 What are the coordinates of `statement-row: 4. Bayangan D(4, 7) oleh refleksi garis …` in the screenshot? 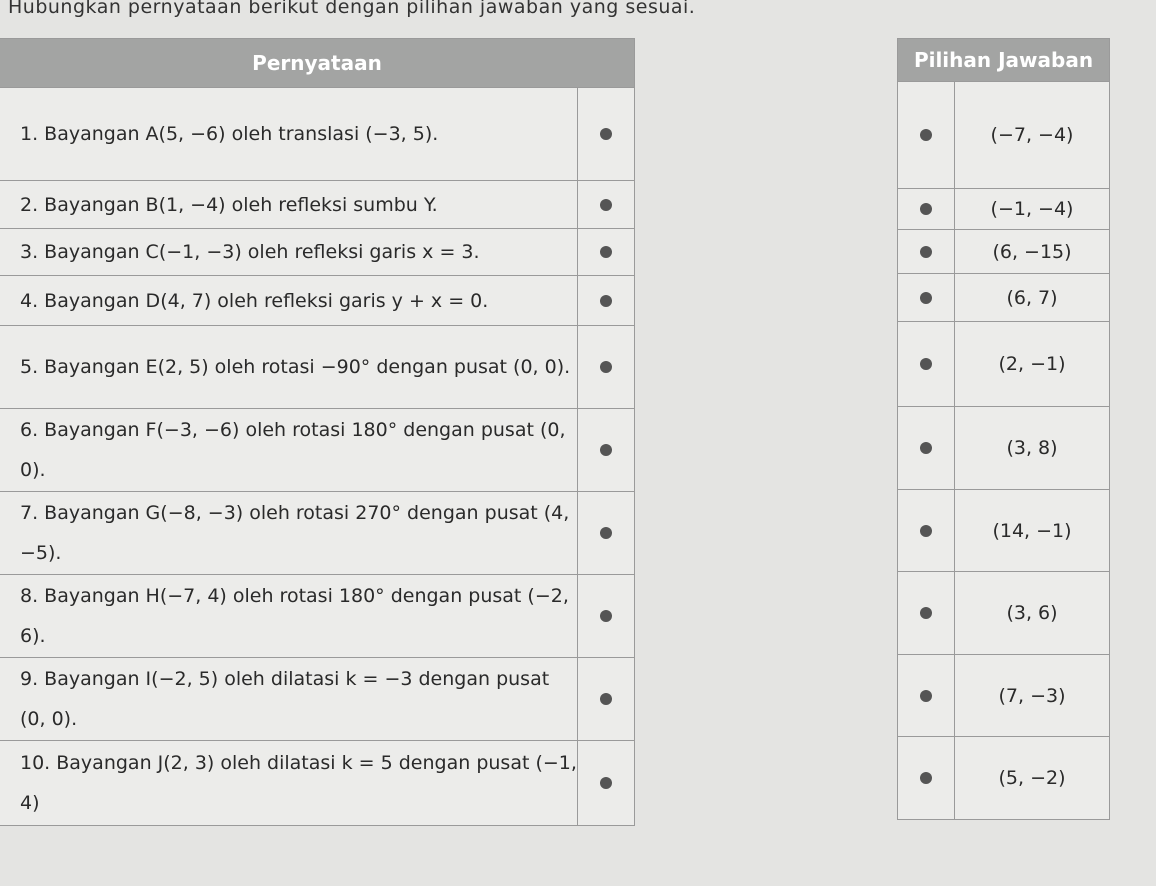 It's located at (317, 300).